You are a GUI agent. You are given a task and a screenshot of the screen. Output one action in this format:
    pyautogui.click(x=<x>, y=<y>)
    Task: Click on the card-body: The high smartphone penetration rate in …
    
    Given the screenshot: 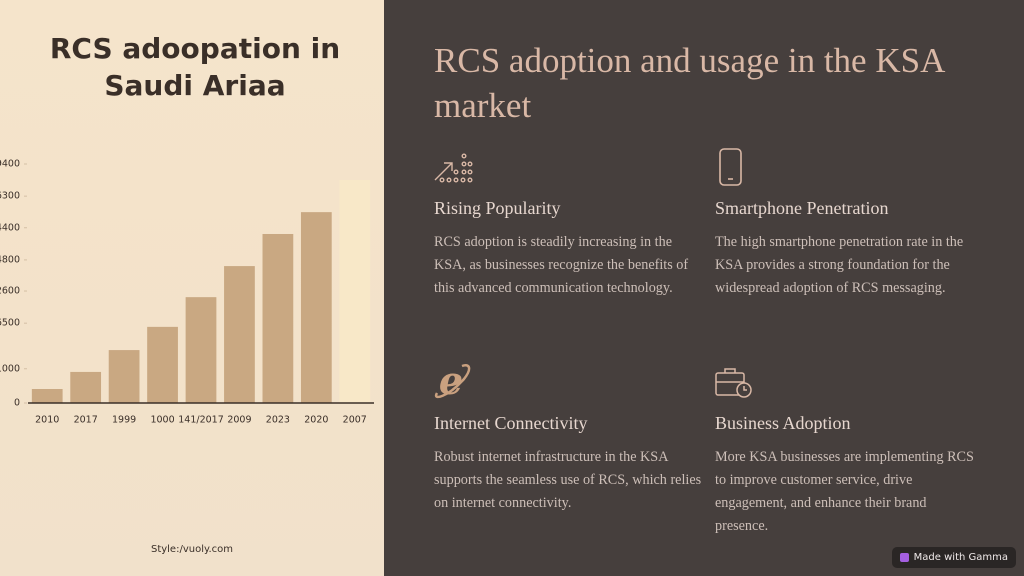 What is the action you would take?
    pyautogui.click(x=839, y=265)
    